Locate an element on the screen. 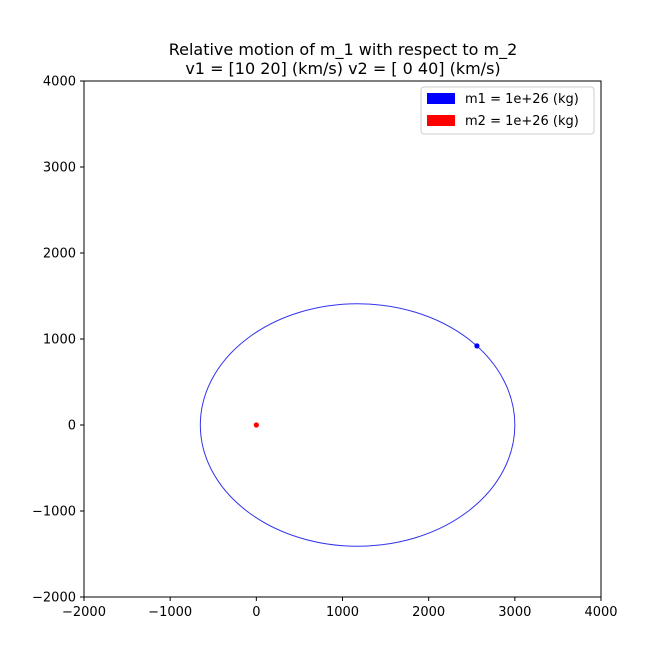 The image size is (668, 671). x-axis: −2000 −1000 0 1000 2000 3000 4000 is located at coordinates (340, 608).